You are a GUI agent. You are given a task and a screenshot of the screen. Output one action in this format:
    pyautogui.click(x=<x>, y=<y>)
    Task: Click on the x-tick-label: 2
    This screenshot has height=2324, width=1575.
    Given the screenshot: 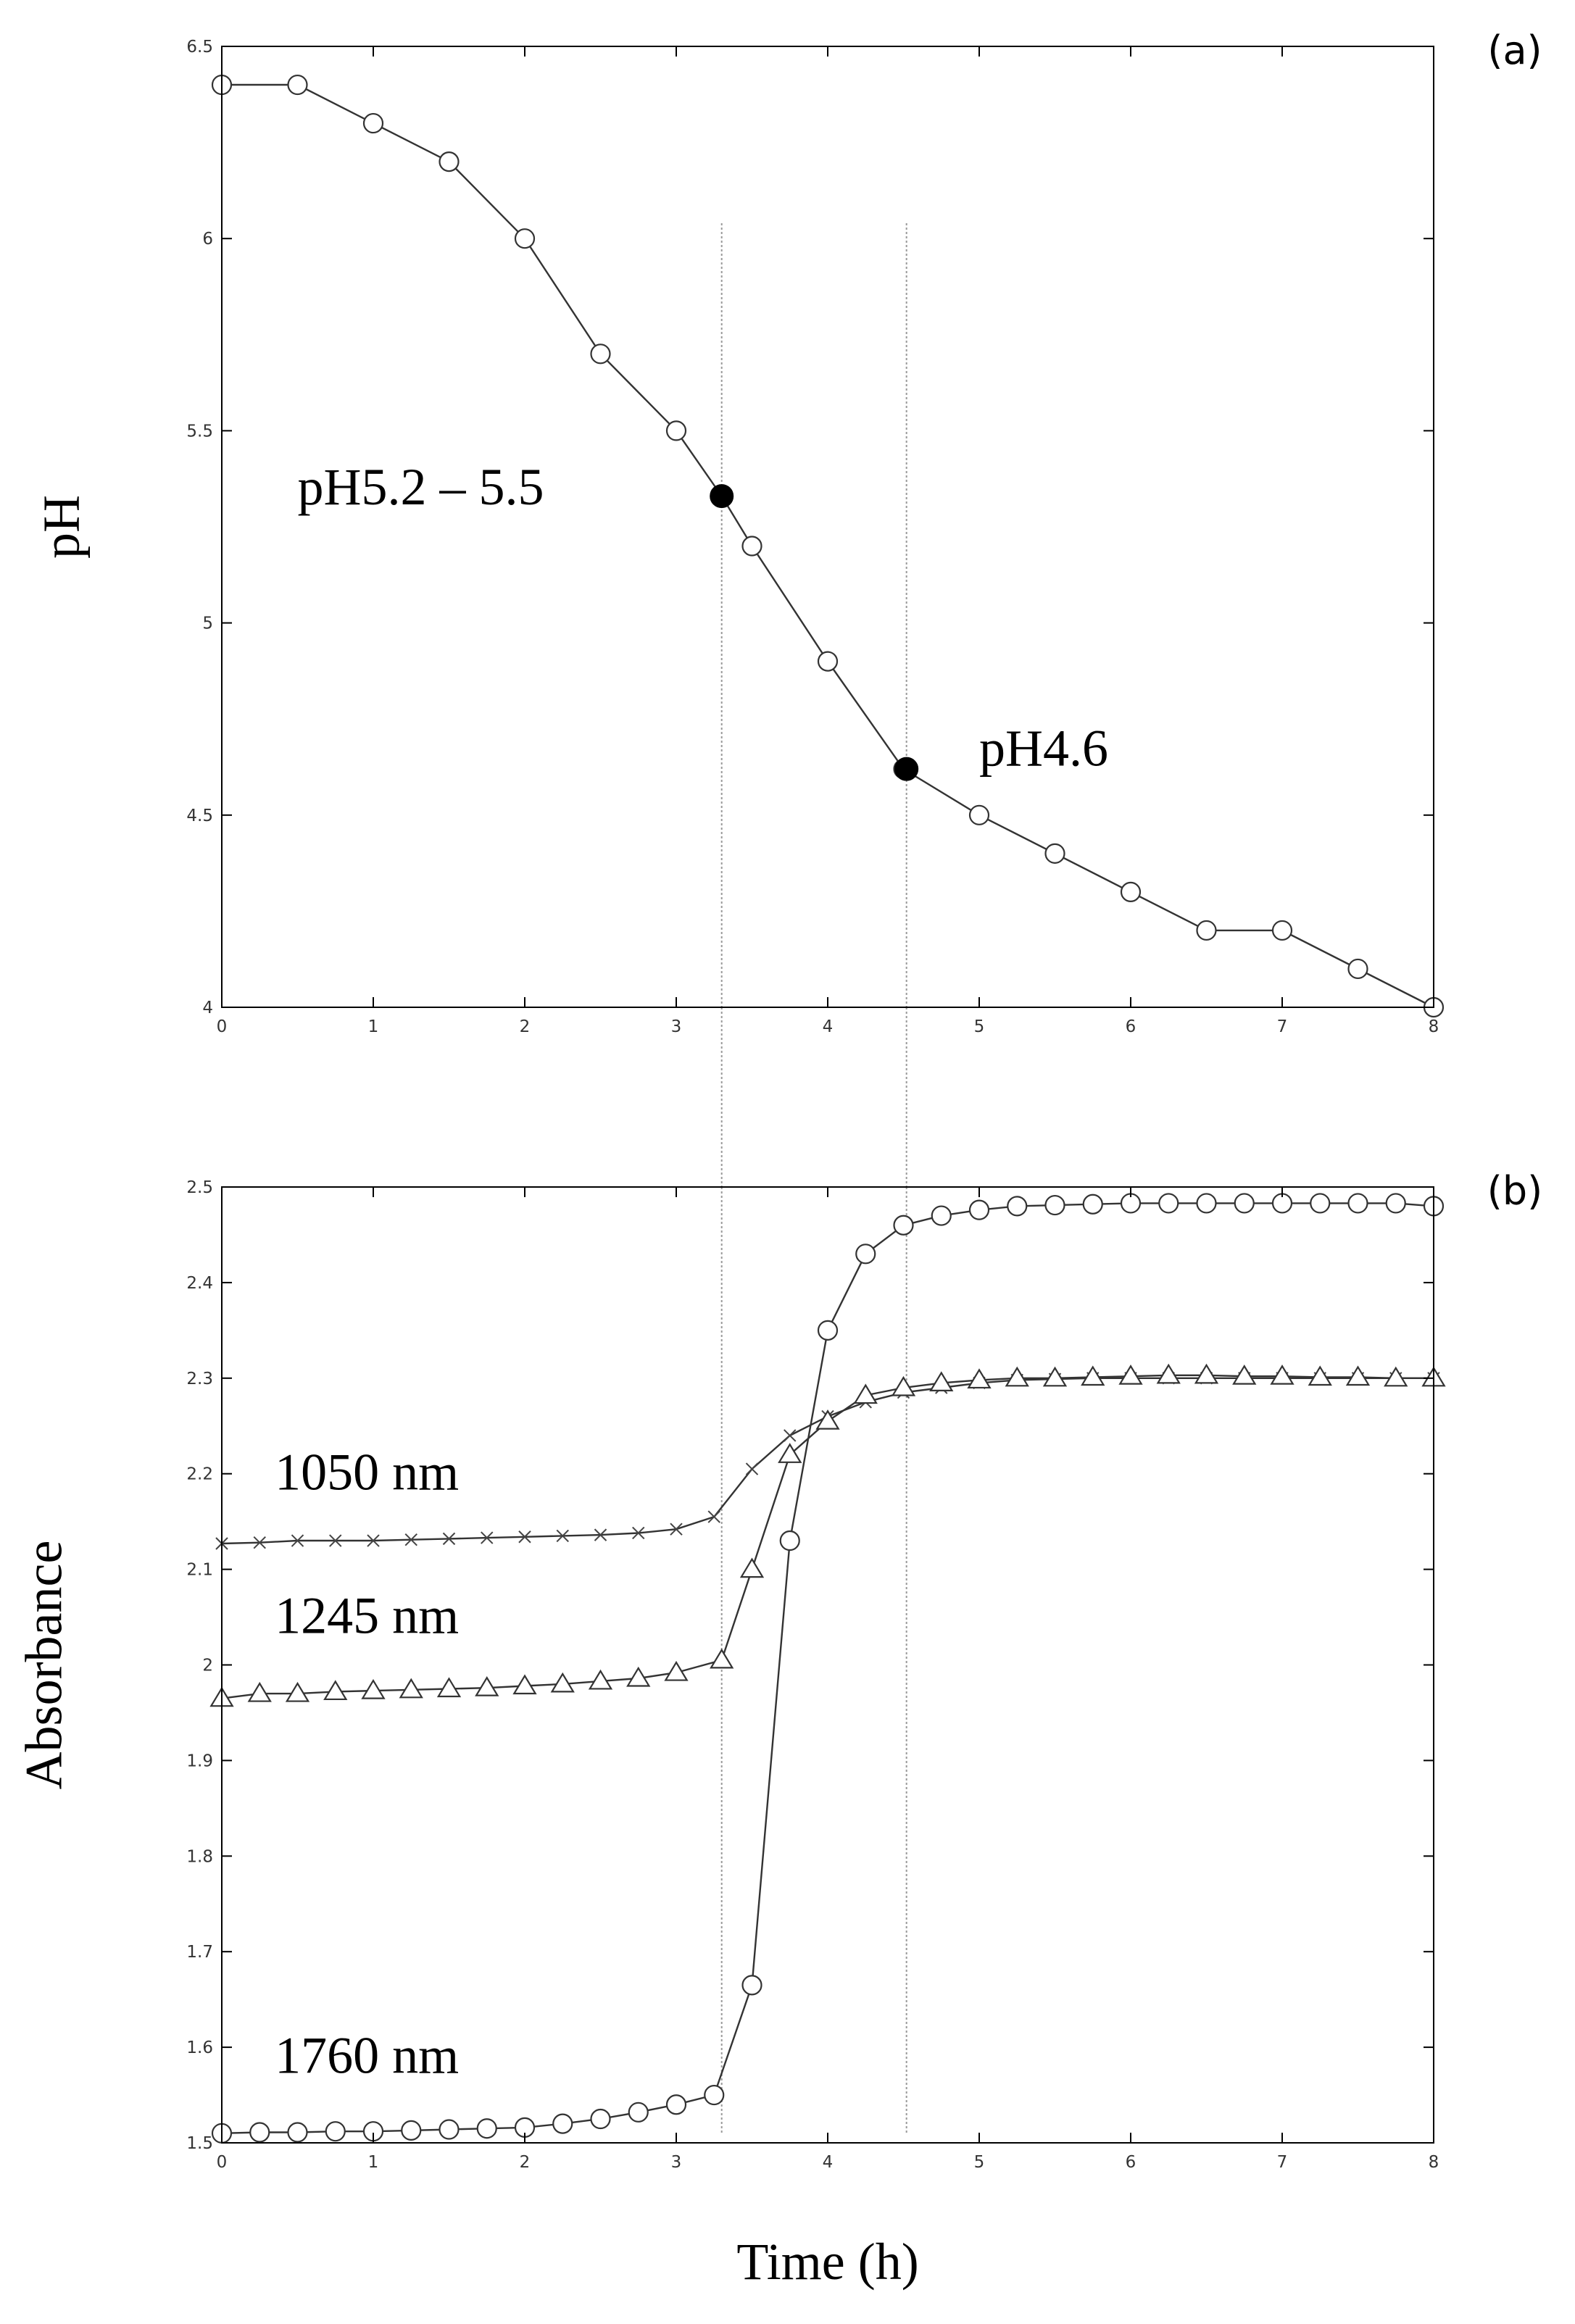 What is the action you would take?
    pyautogui.click(x=525, y=2162)
    